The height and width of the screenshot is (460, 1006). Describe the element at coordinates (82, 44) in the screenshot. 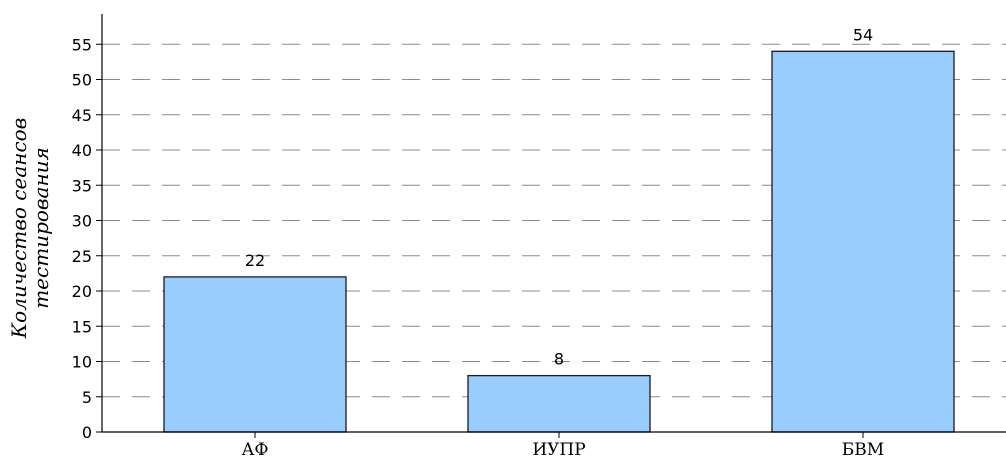

I see `y-tick-label: 55` at that location.